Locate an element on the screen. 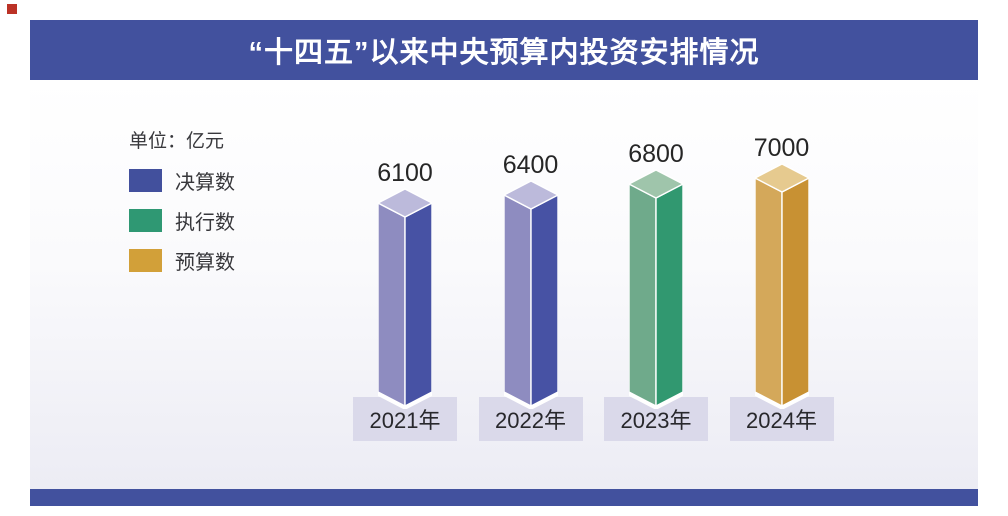 This screenshot has width=1008, height=516. category-label-plate: 2022年 is located at coordinates (530, 419).